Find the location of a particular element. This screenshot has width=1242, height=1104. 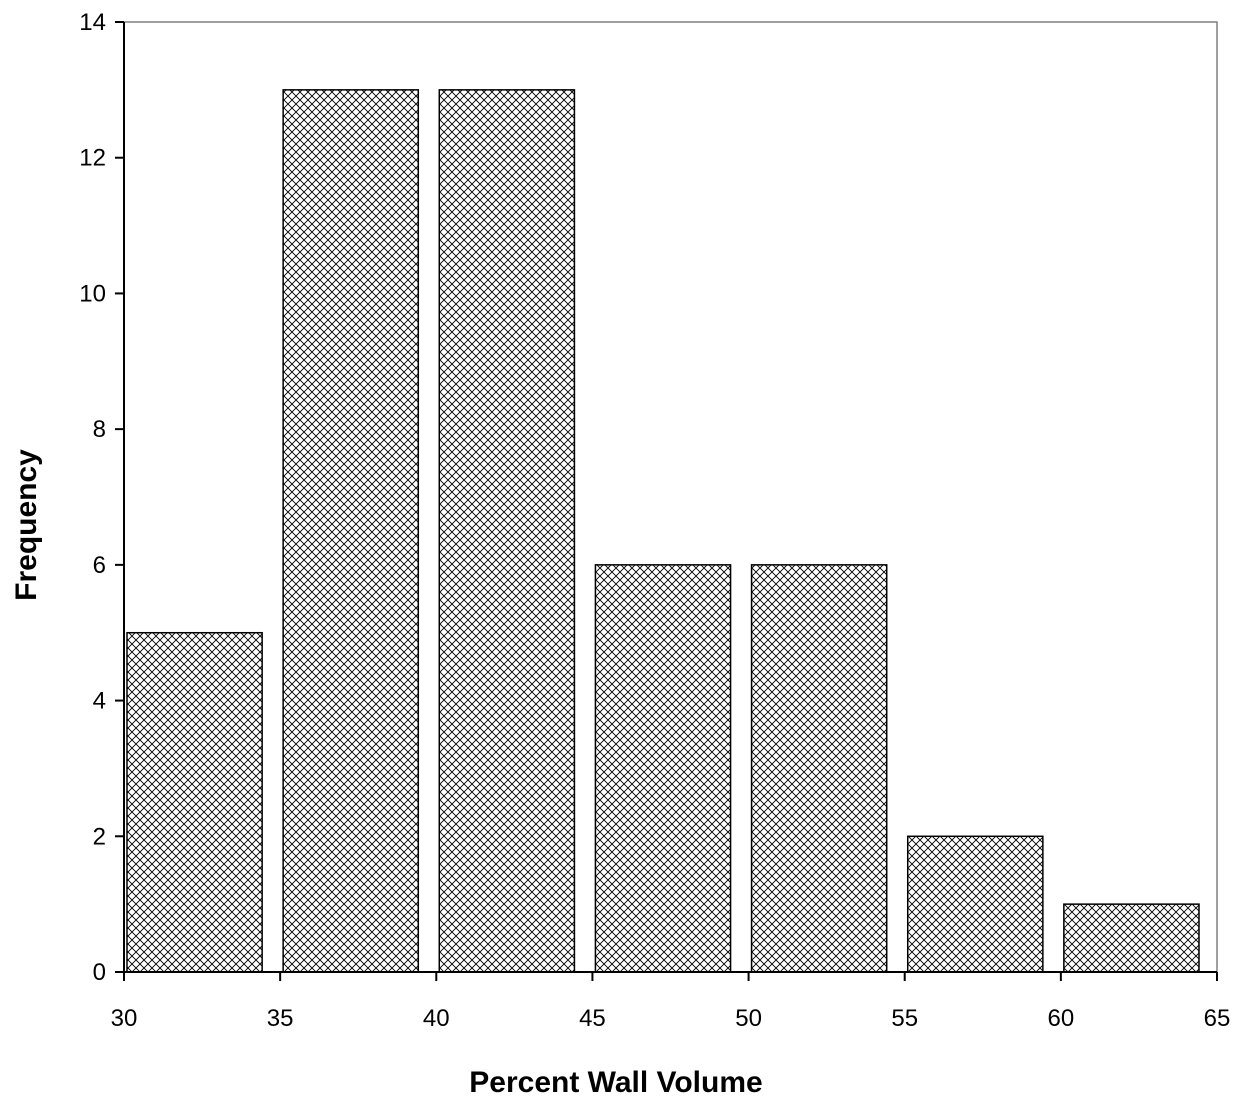

x-tick-label-3: 45 is located at coordinates (592, 1018).